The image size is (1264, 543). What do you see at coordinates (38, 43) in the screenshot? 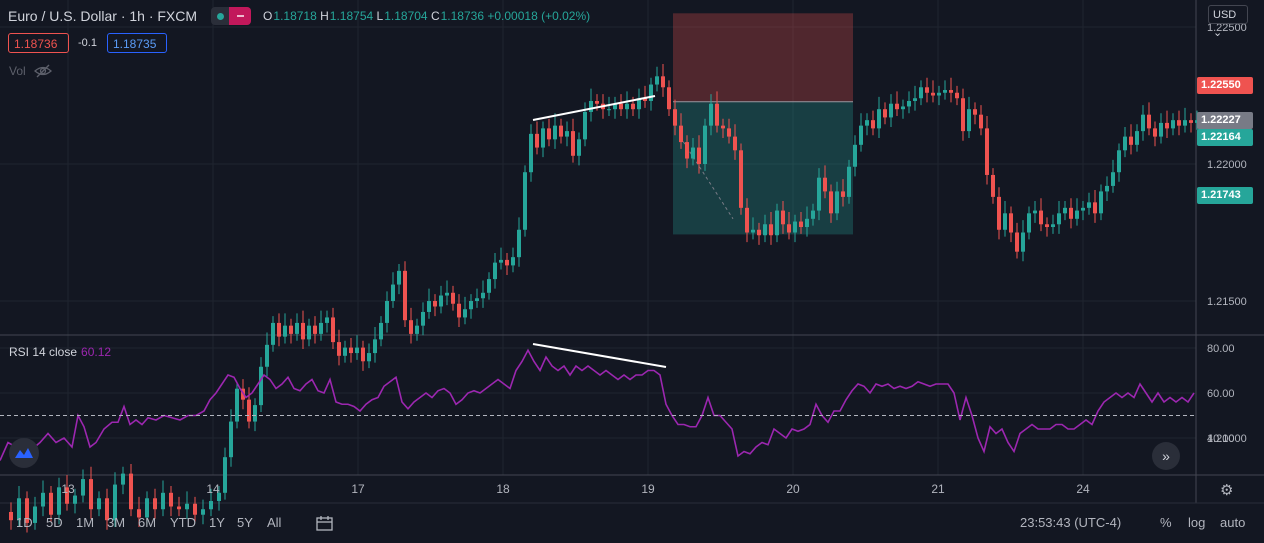
I see `sell-price-button: 1.18736` at bounding box center [38, 43].